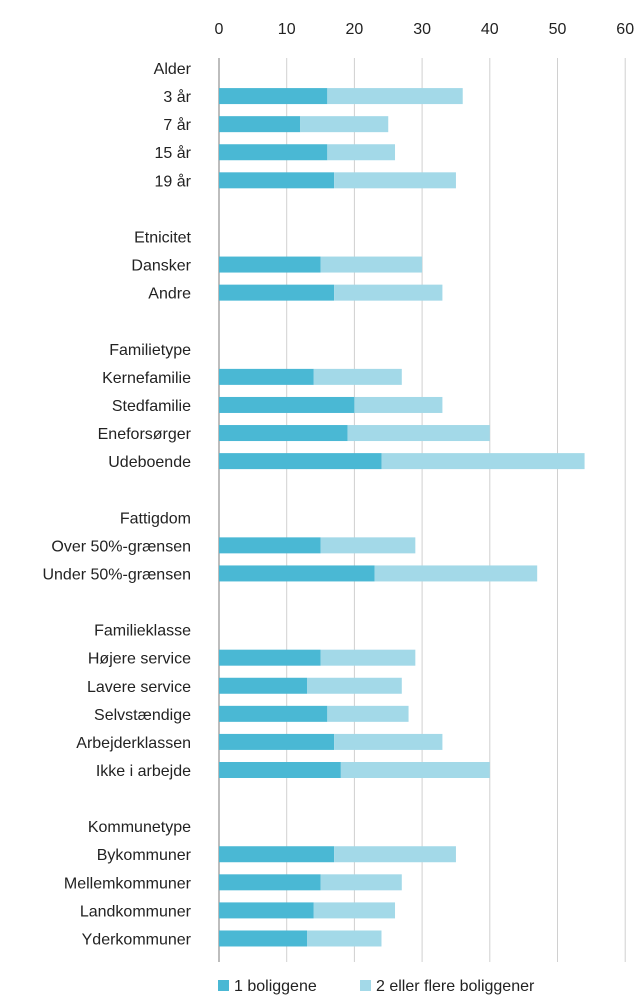 This screenshot has height=995, width=640. What do you see at coordinates (150, 350) in the screenshot?
I see `group-header-familietype: Familietype` at bounding box center [150, 350].